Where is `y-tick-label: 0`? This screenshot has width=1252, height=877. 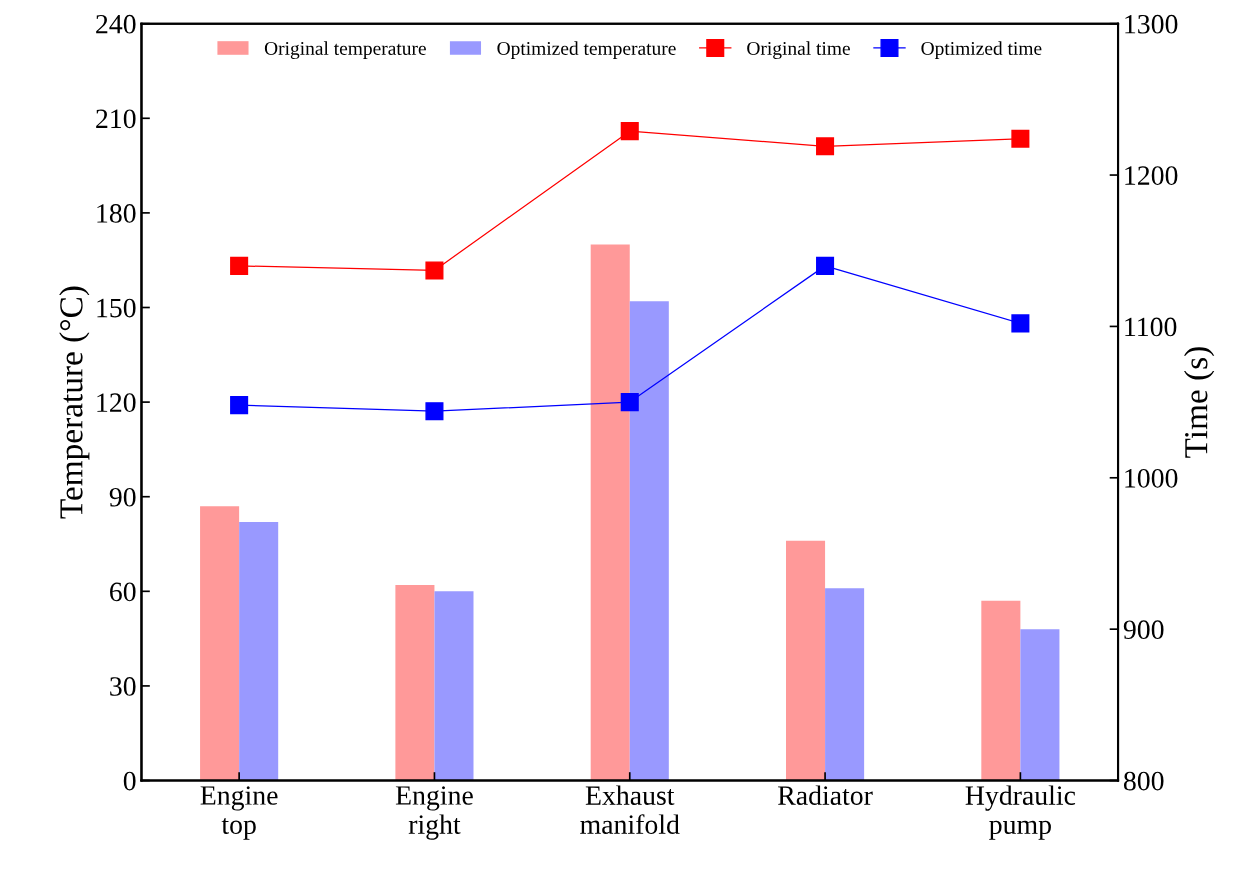
y-tick-label: 0 is located at coordinates (129, 781).